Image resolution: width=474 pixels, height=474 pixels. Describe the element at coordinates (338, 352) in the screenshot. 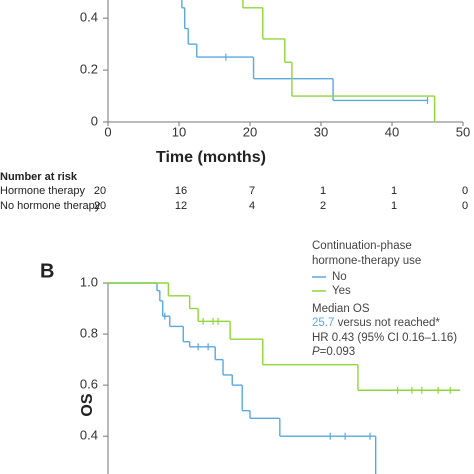

I see `p-text: =0.093` at that location.